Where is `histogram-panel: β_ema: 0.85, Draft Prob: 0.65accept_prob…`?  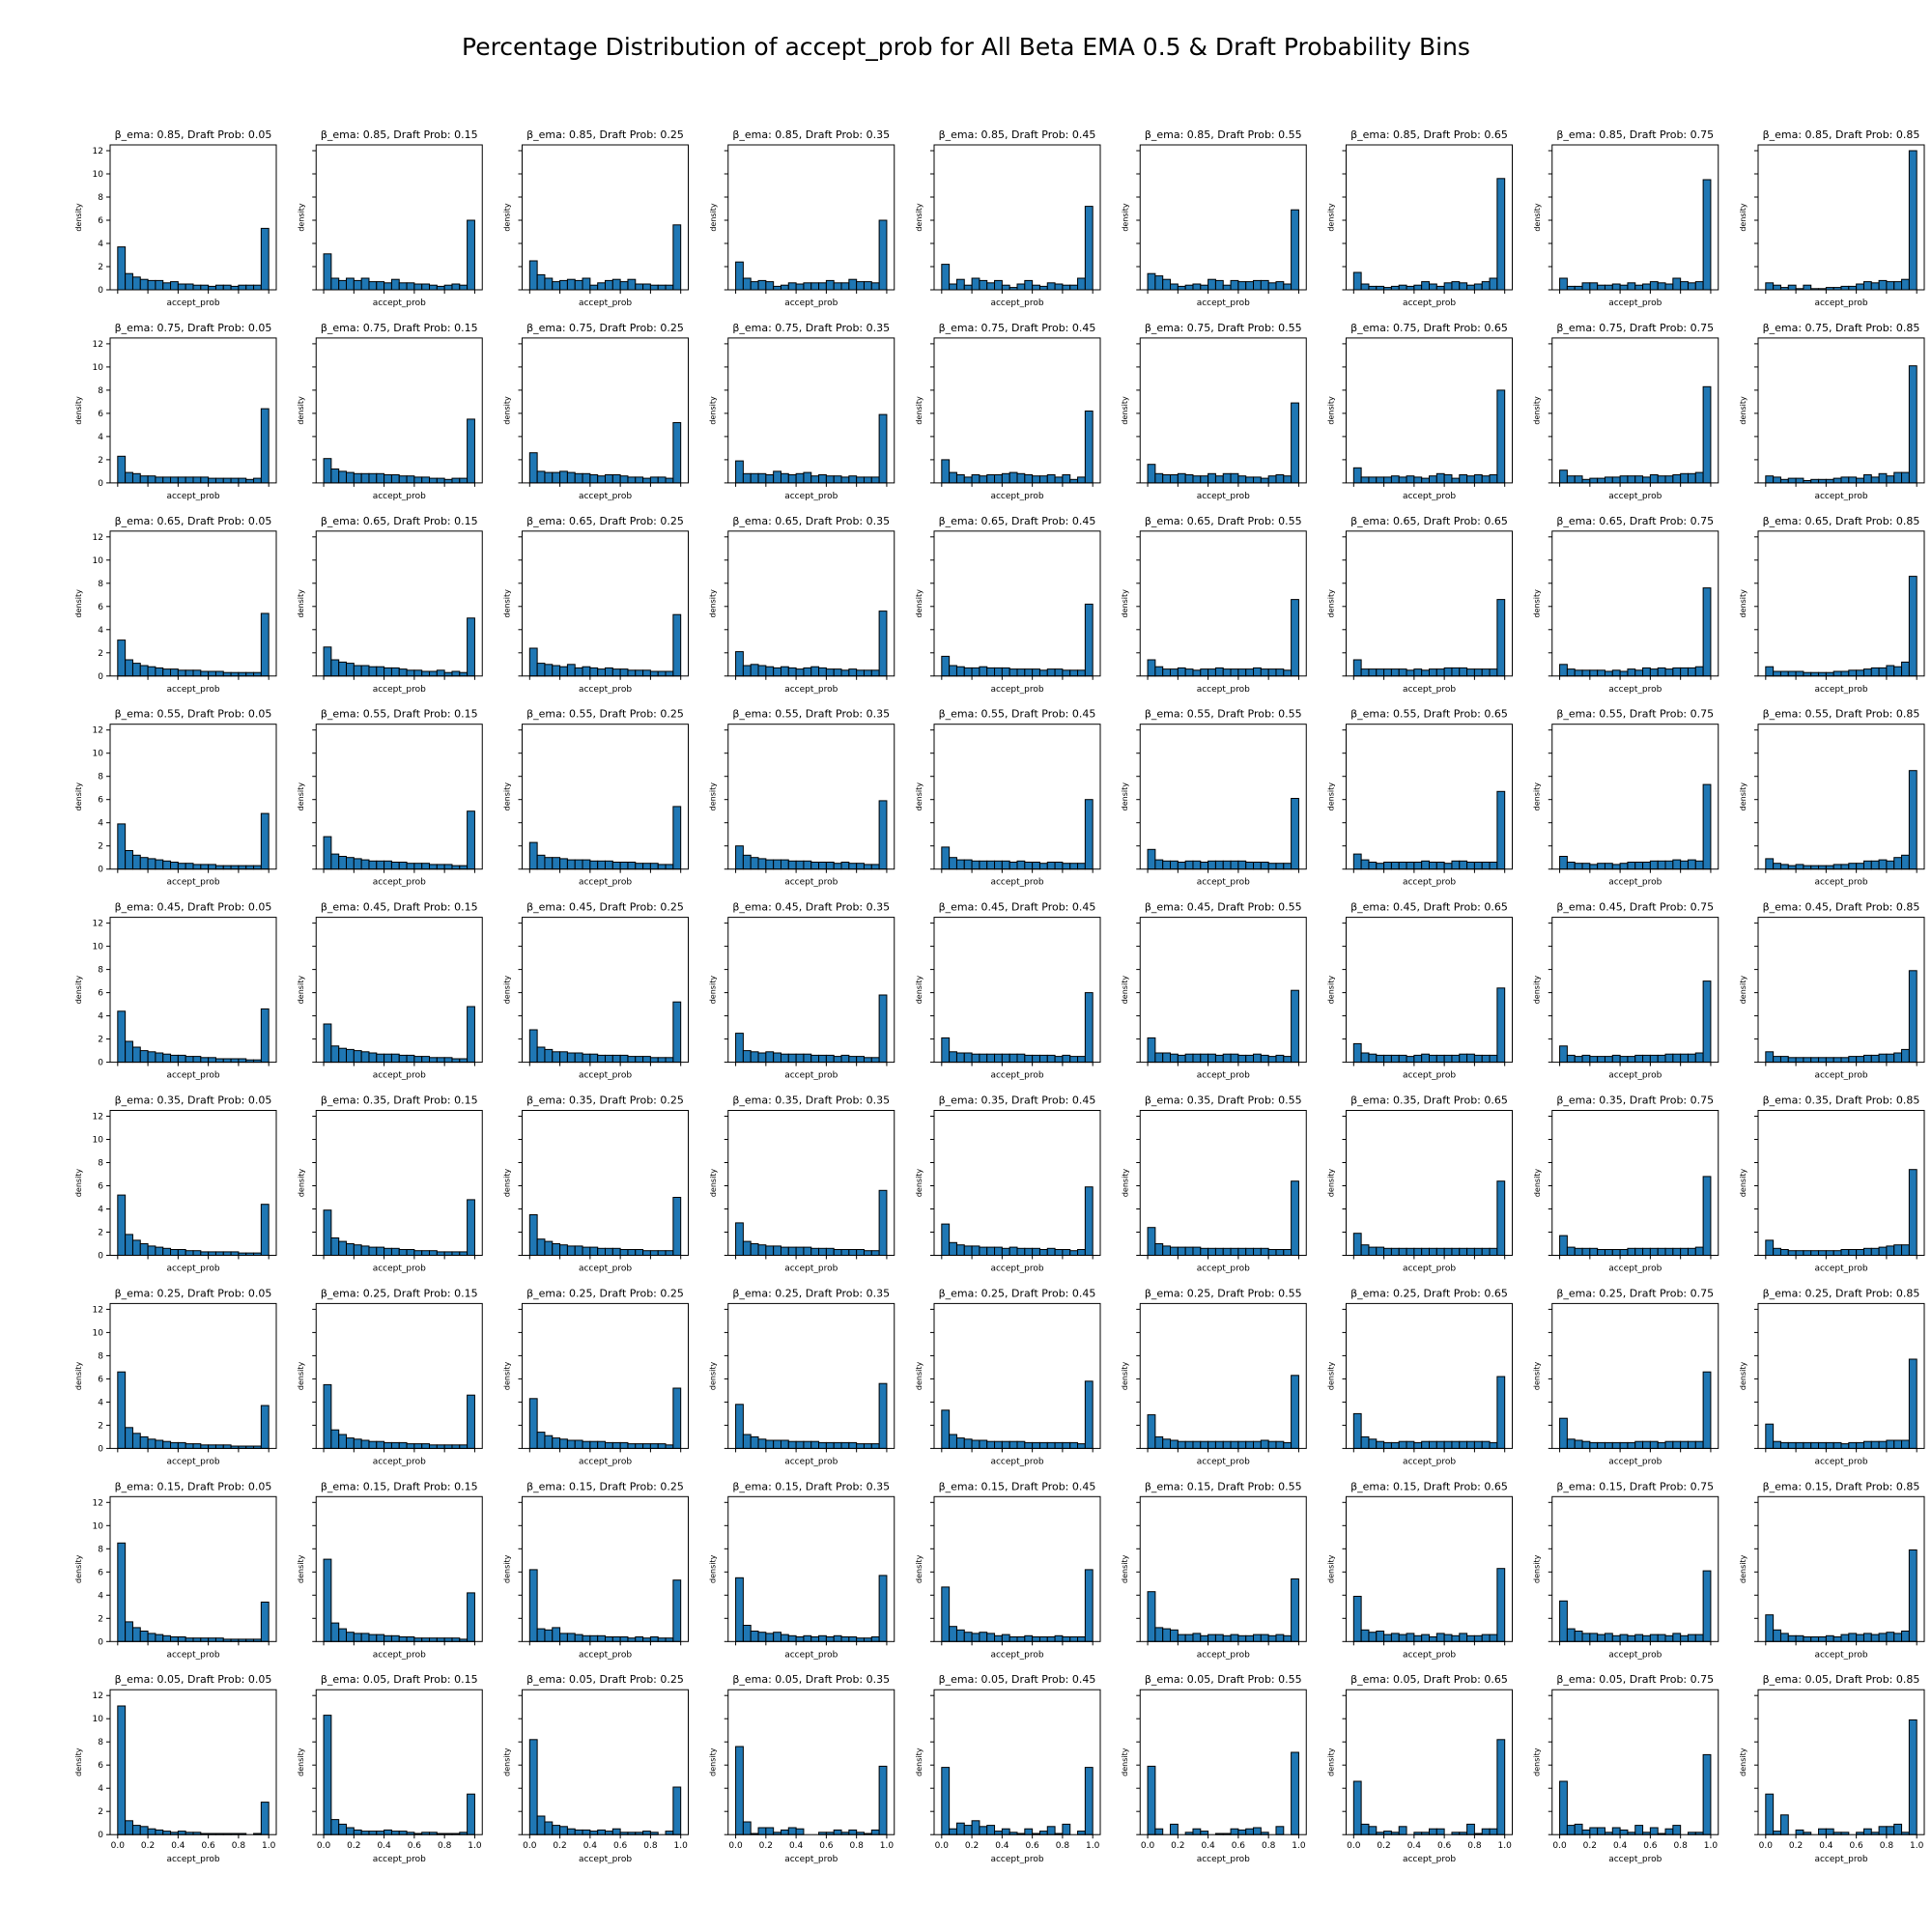 histogram-panel: β_ema: 0.85, Draft Prob: 0.65accept_prob… is located at coordinates (1420, 218).